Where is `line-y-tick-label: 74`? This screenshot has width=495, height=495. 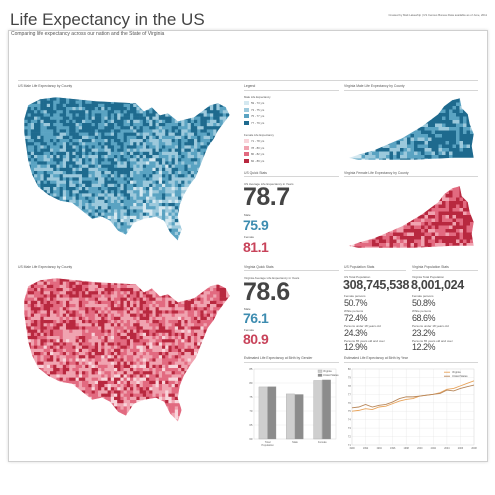 line-y-tick-label: 74 is located at coordinates (349, 420).